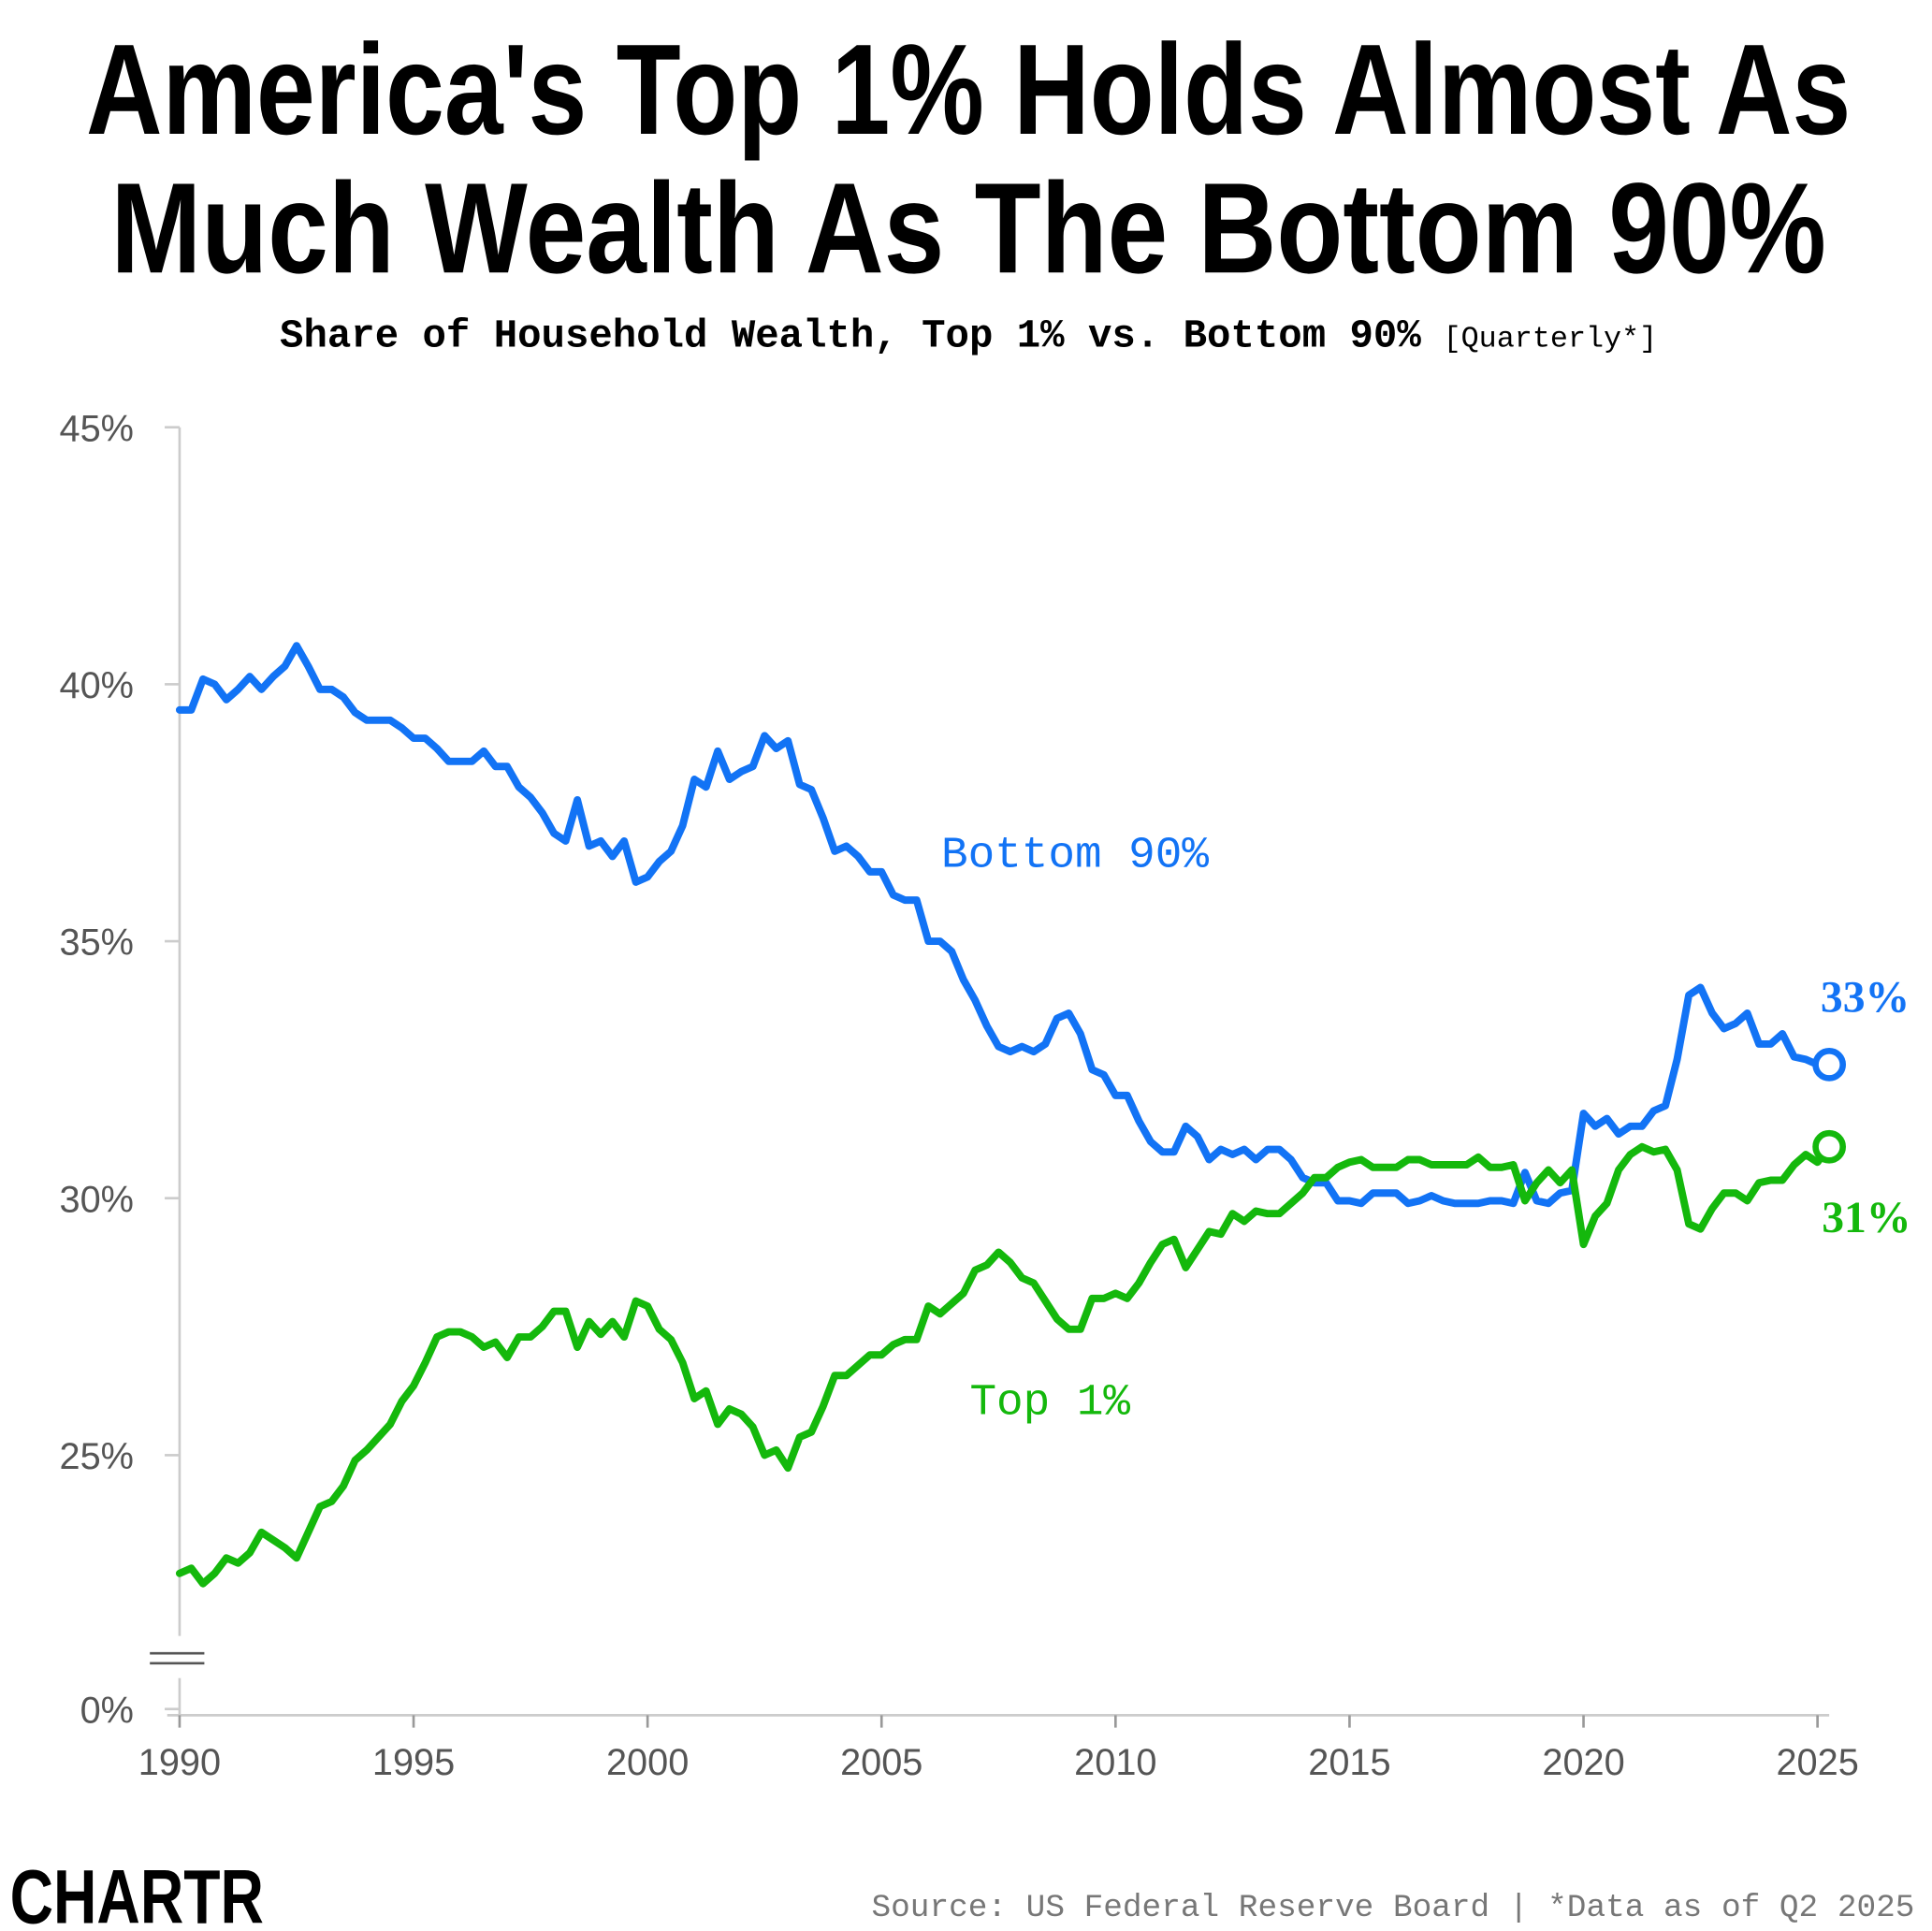 This screenshot has height=1931, width=1932. I want to click on series-label: Bottom 90%, so click(1075, 856).